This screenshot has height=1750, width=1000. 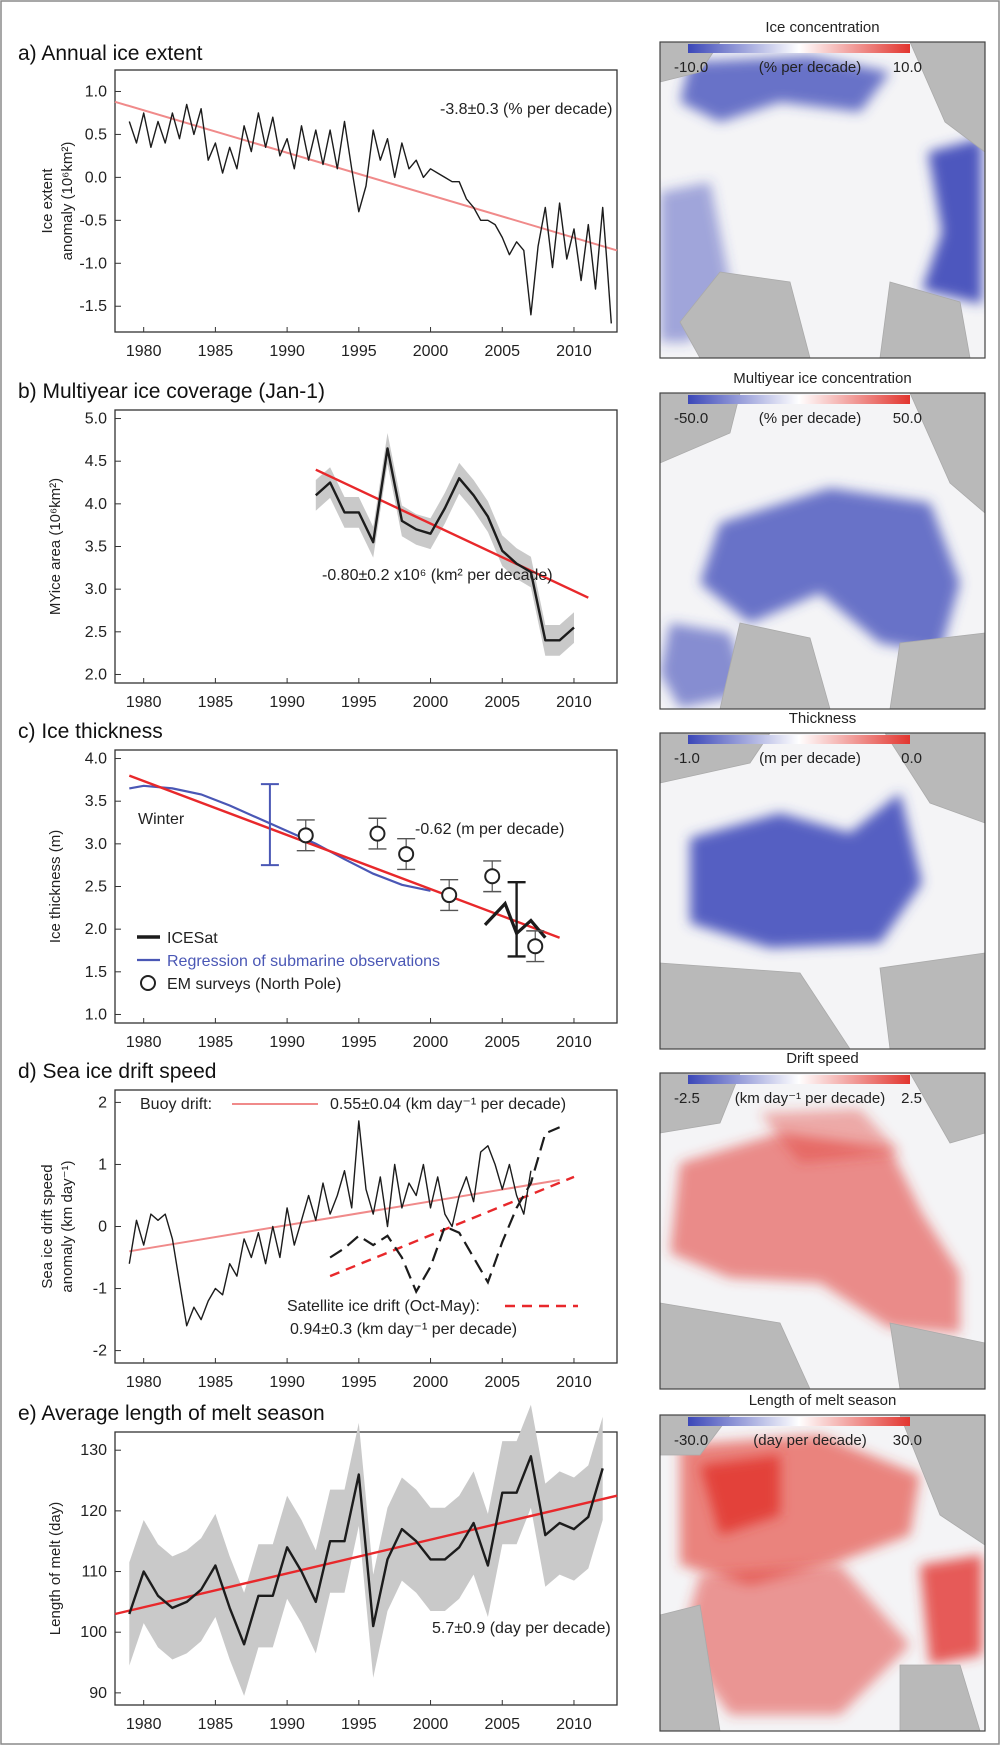 What do you see at coordinates (98, 1693) in the screenshot?
I see `y-tick-label-e: 90` at bounding box center [98, 1693].